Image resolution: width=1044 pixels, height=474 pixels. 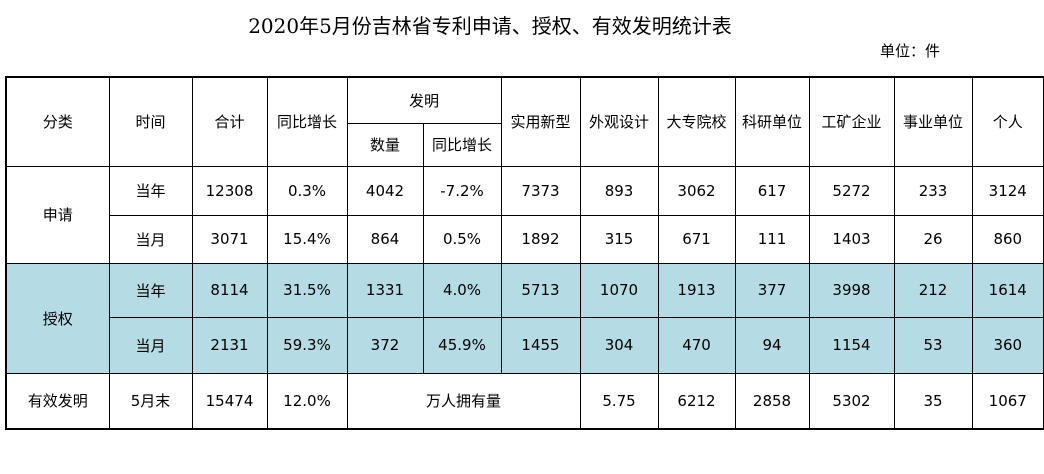 What do you see at coordinates (1007, 121) in the screenshot?
I see `header-individual: 个人` at bounding box center [1007, 121].